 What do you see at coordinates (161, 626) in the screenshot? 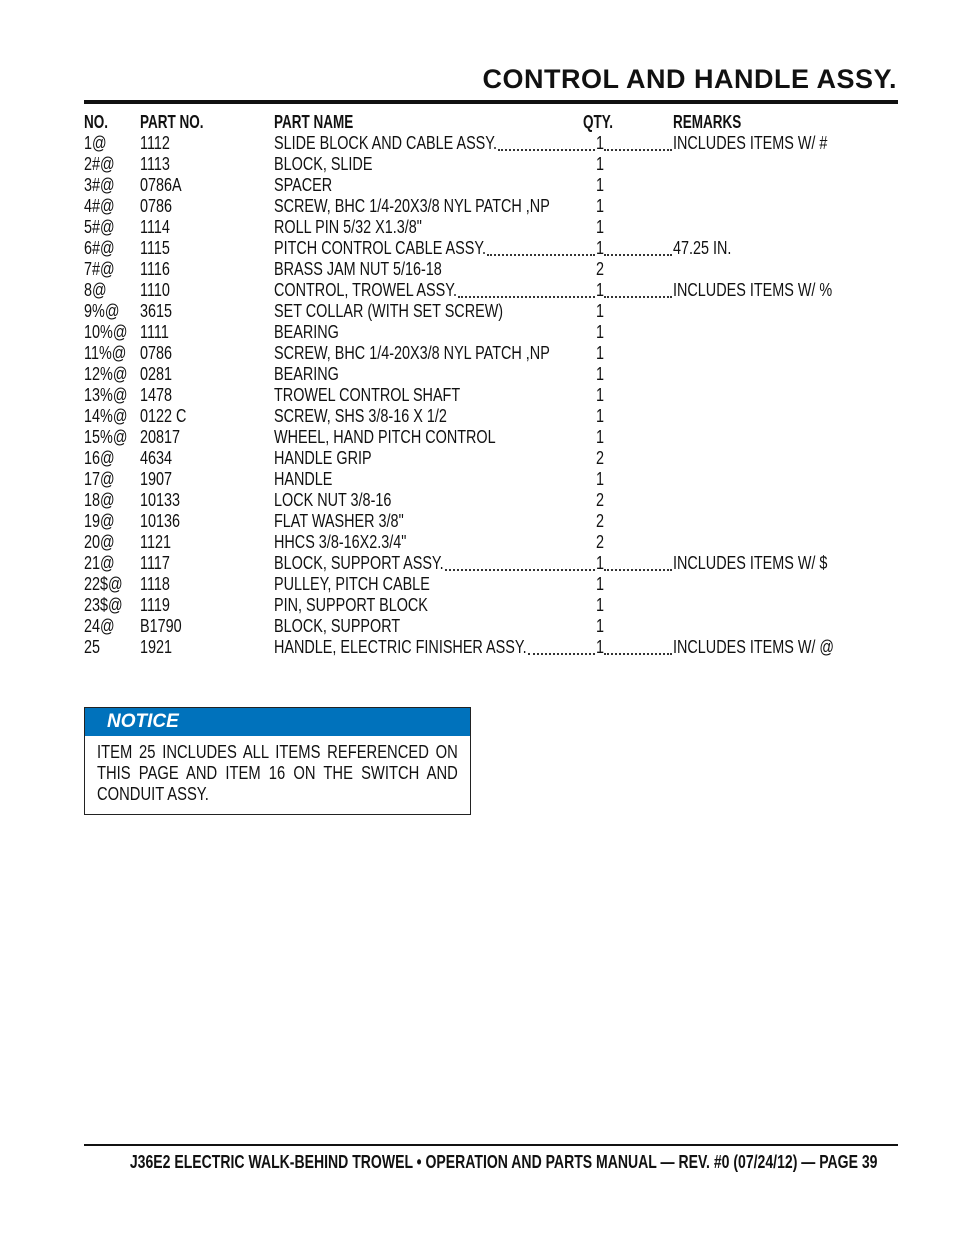
I see `part-number: B1790` at bounding box center [161, 626].